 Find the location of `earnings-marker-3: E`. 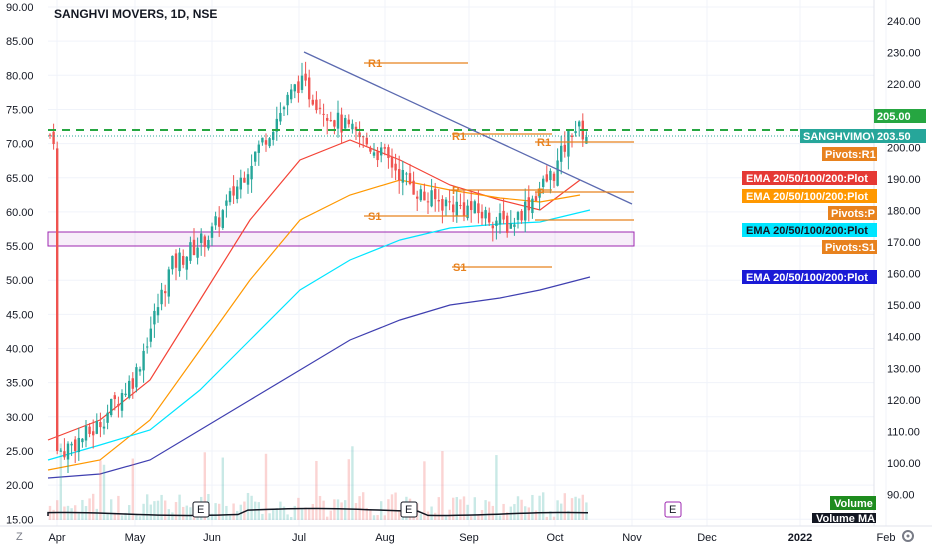

earnings-marker-3: E is located at coordinates (673, 509).